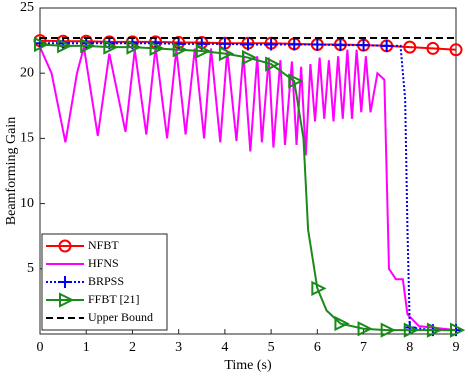  Describe the element at coordinates (317, 347) in the screenshot. I see `x-tick-label: 6` at that location.